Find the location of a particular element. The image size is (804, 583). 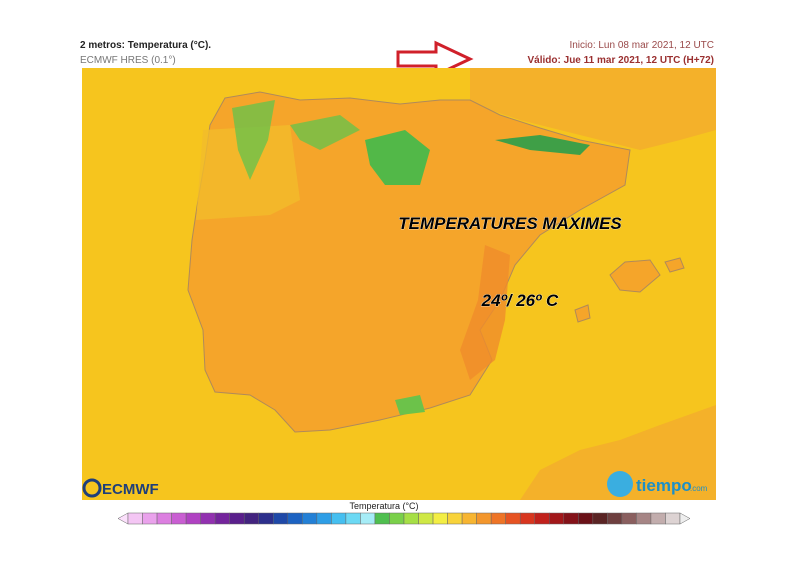

colorbar-title: Temperatura (°C) is located at coordinates (383, 506).